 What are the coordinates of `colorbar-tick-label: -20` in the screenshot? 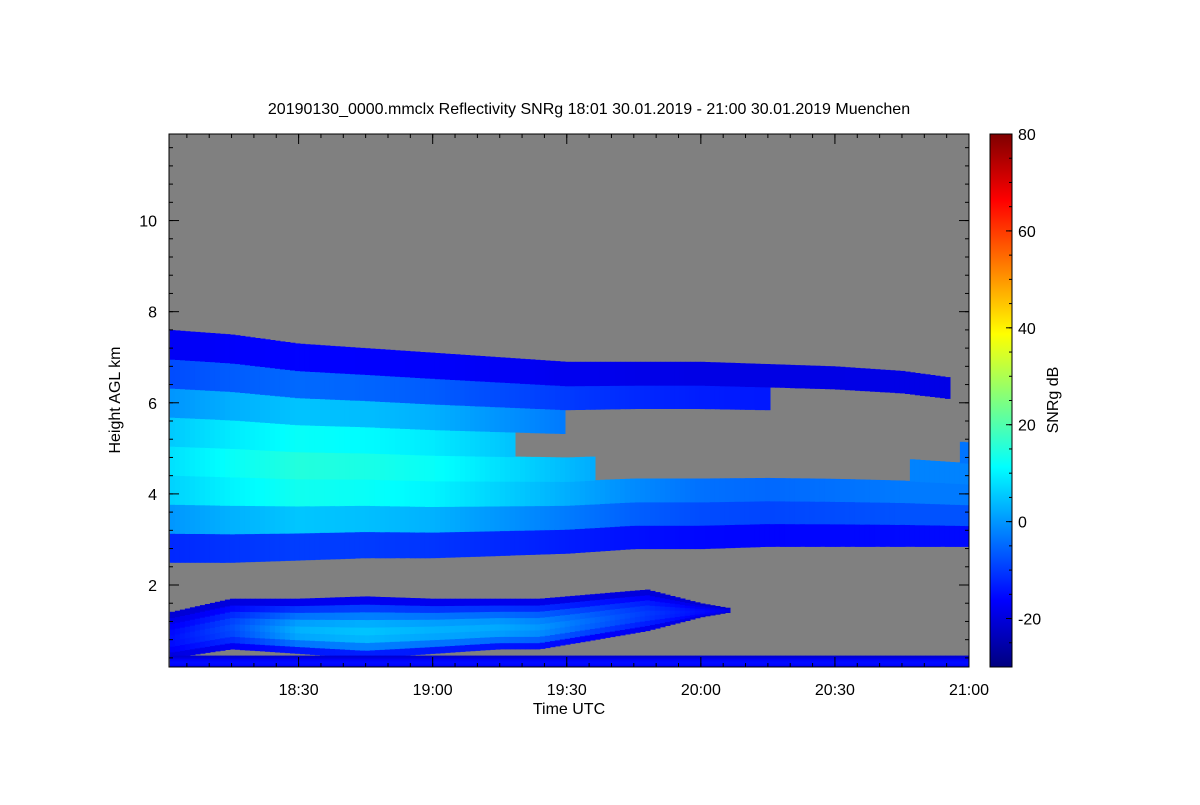 It's located at (1029, 620).